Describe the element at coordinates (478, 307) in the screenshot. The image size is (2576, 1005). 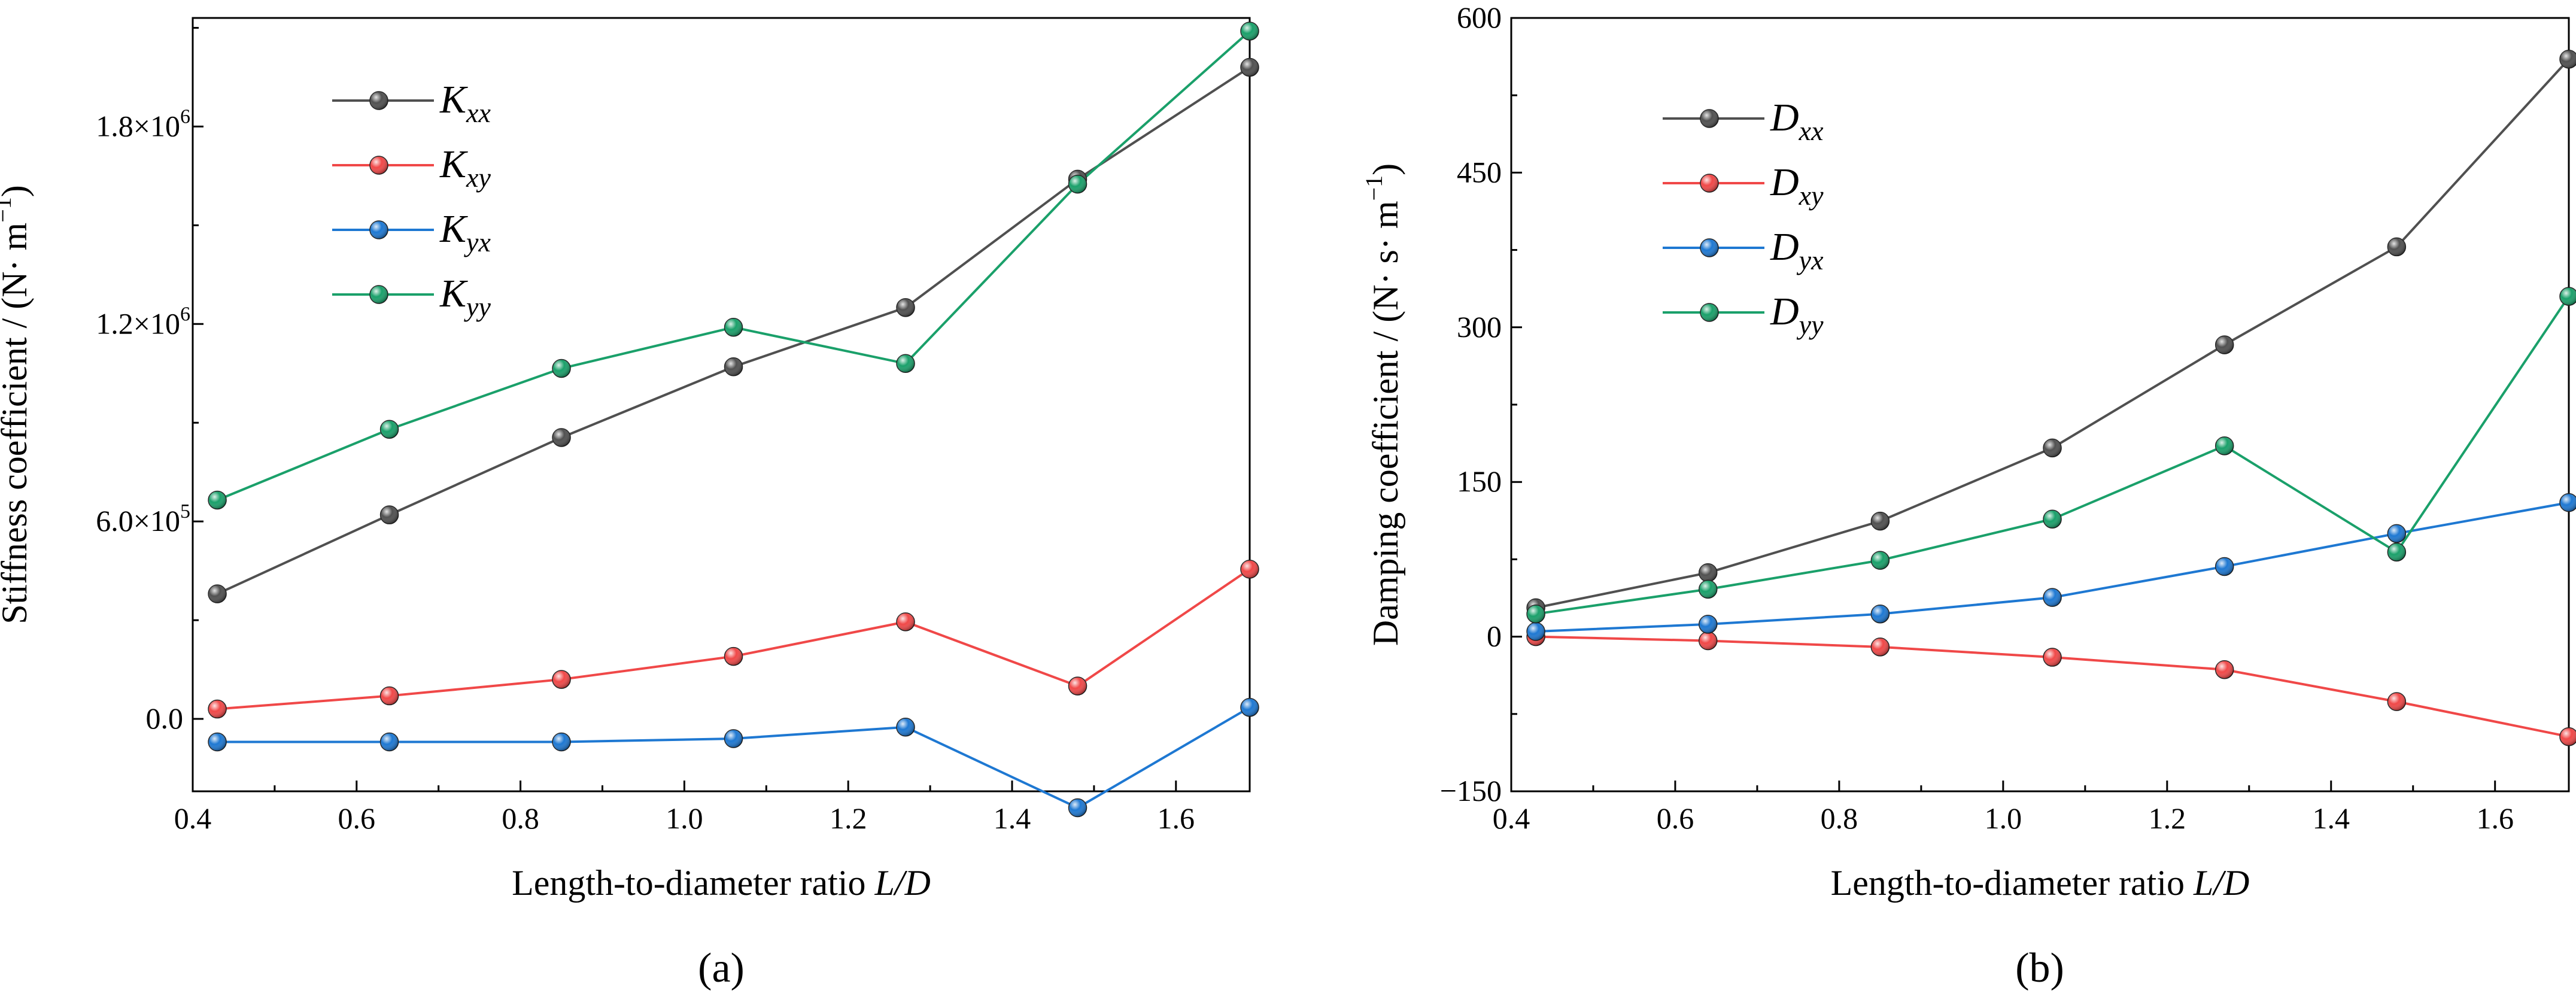
I see `legend-subscript: yy` at that location.